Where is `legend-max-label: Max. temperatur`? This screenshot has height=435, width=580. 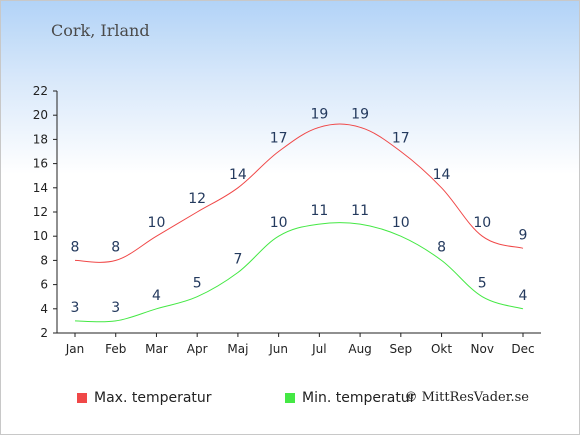
legend-max-label: Max. temperatur is located at coordinates (153, 398).